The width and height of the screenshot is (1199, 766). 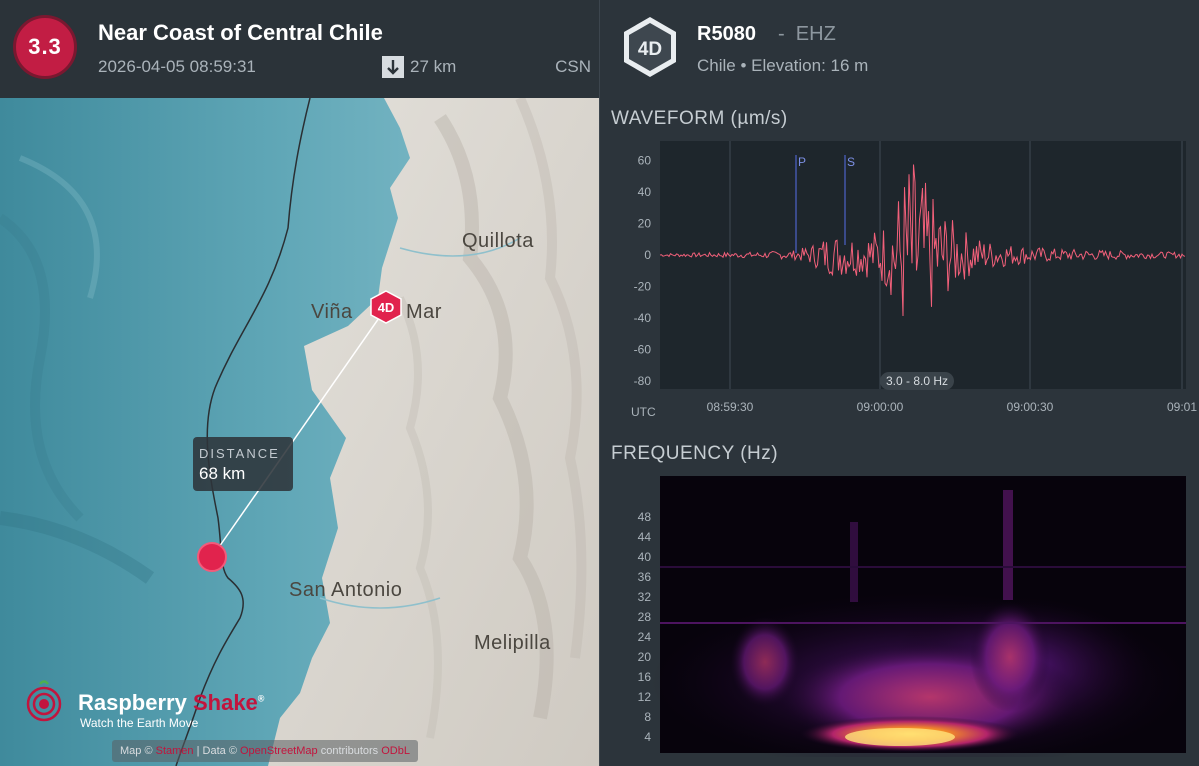 What do you see at coordinates (645, 697) in the screenshot?
I see `spectrogram-y-tick: 12` at bounding box center [645, 697].